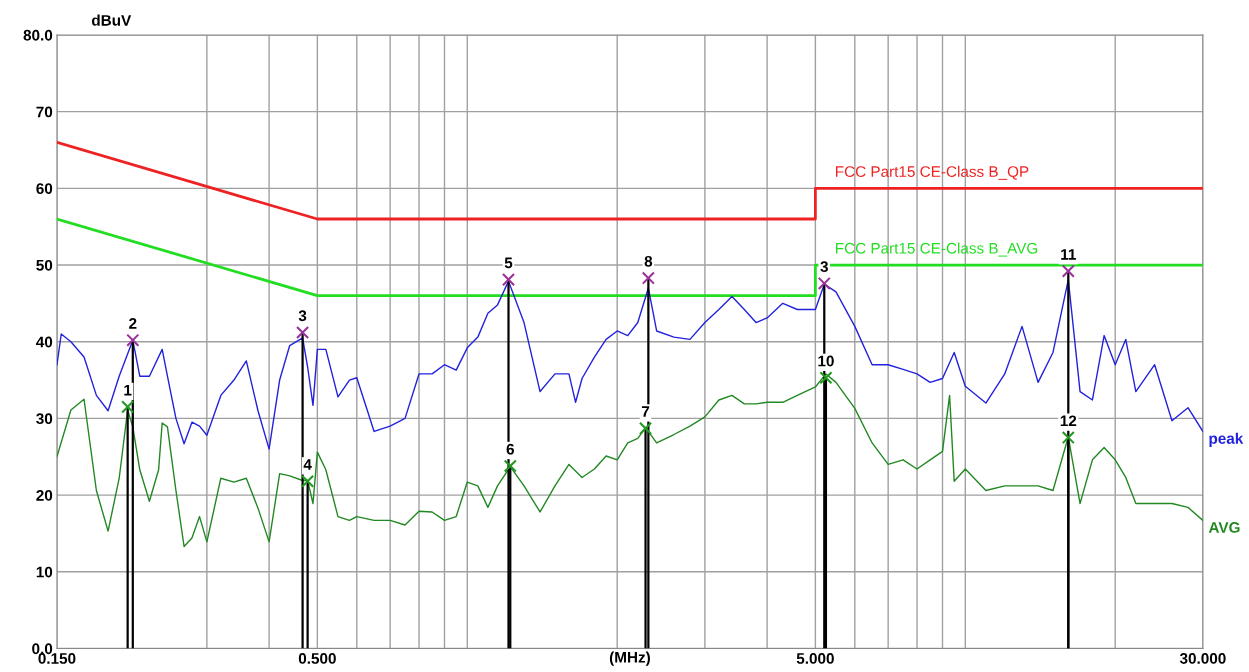 This screenshot has width=1249, height=672. I want to click on y-tick-label: 30, so click(44, 419).